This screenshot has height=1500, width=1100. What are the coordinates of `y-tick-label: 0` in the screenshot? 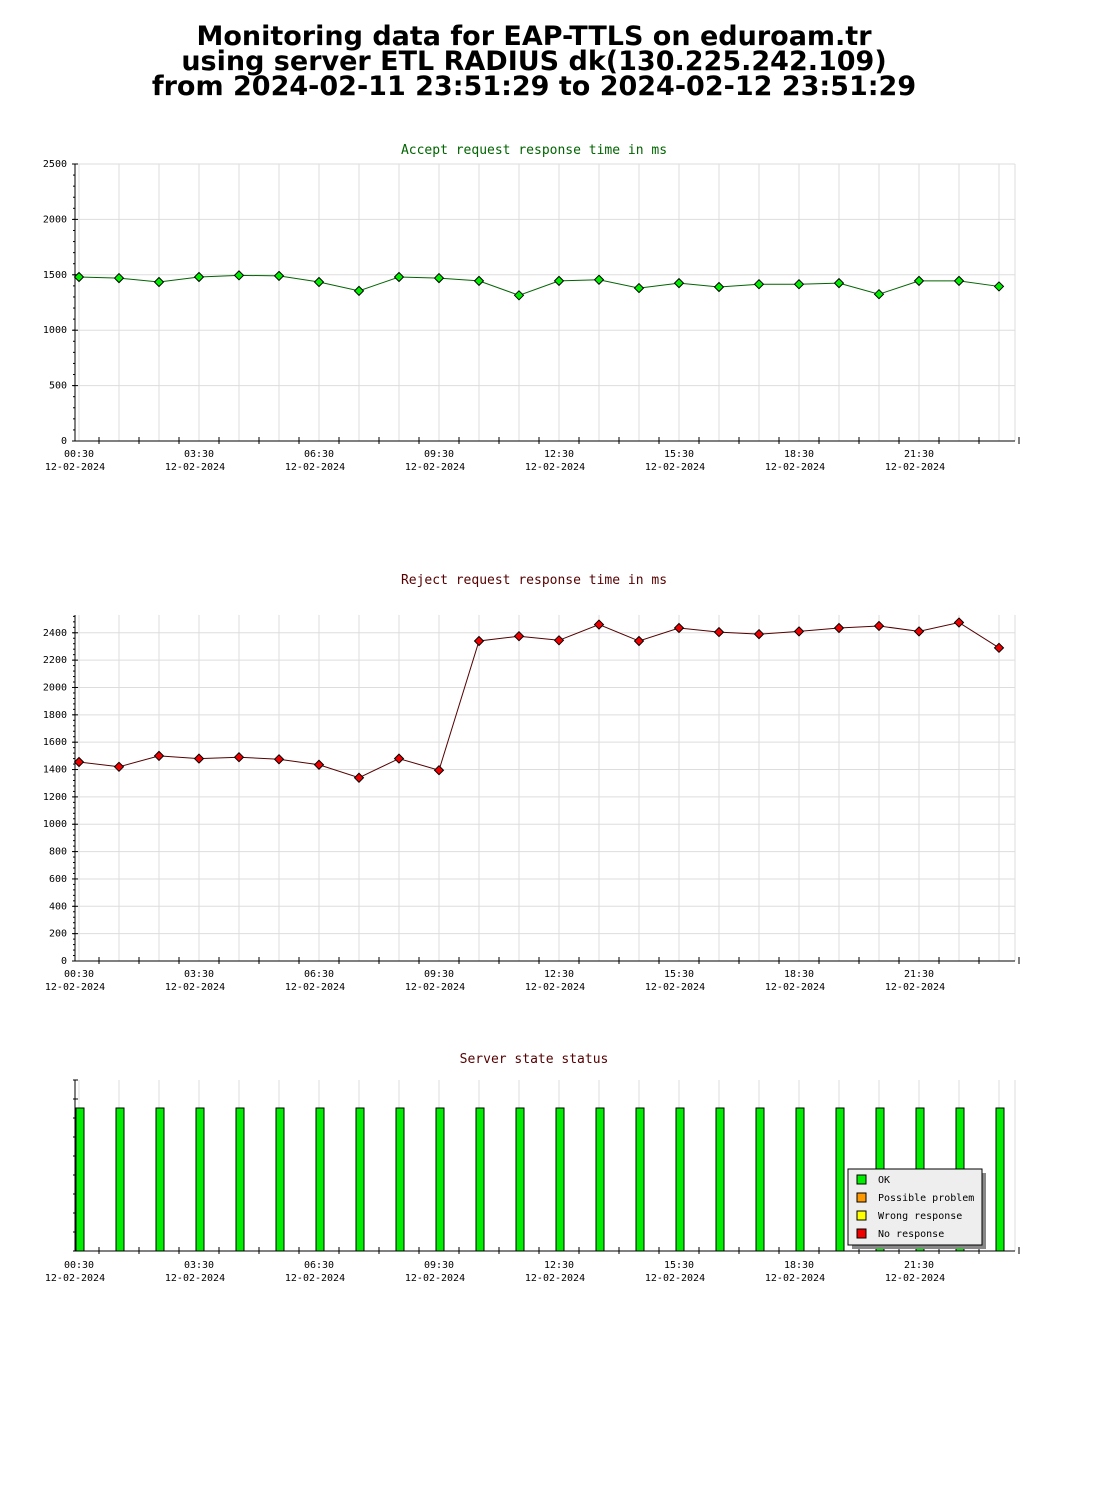 It's located at (64, 441).